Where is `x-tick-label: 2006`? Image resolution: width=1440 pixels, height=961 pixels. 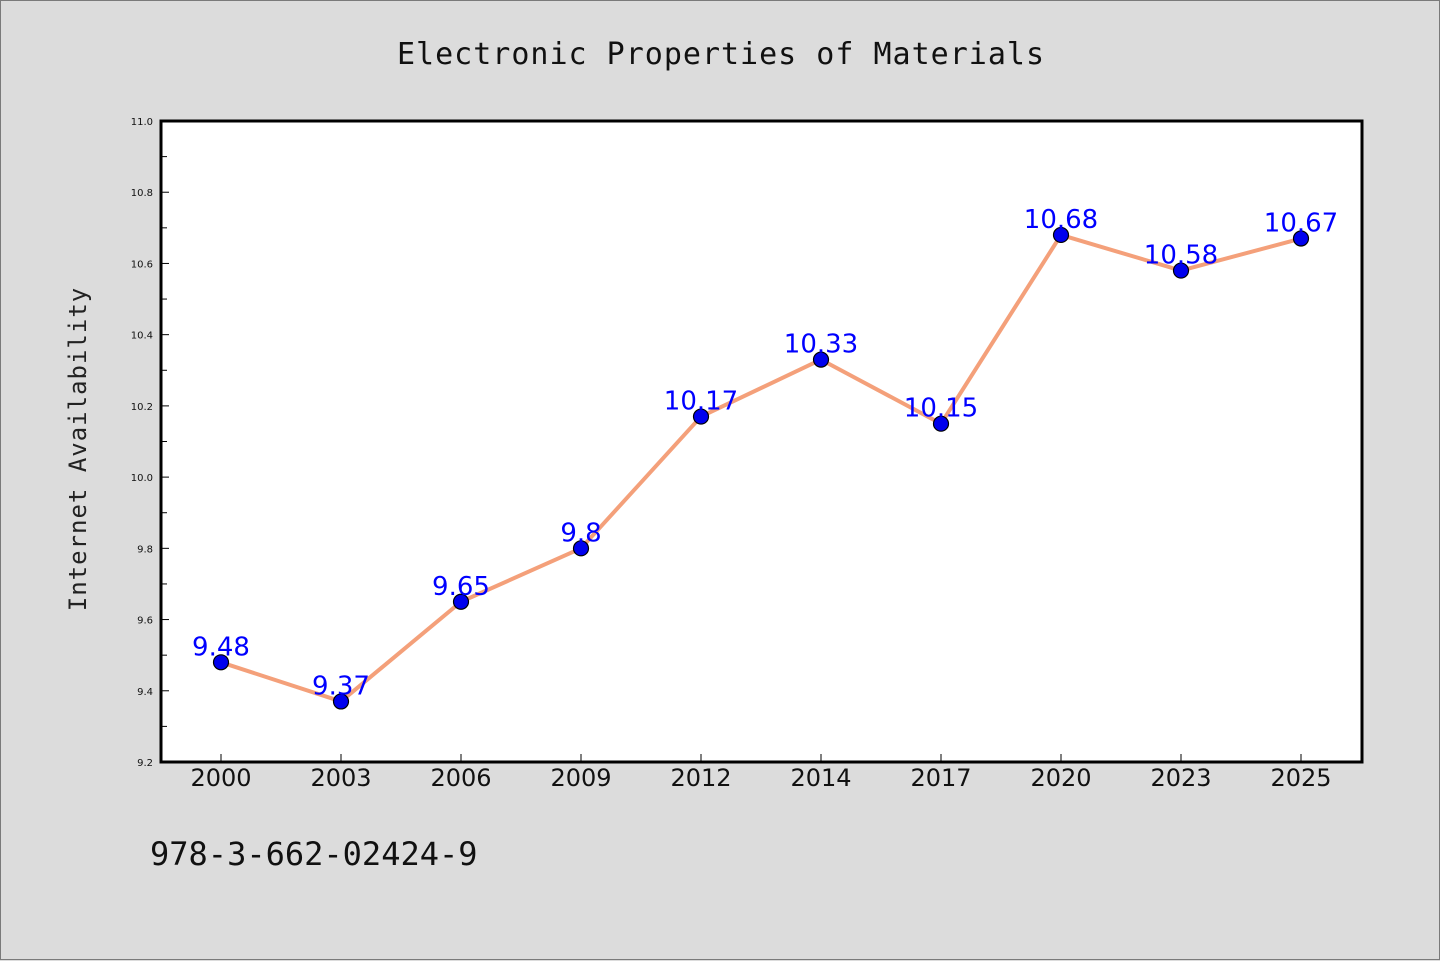
x-tick-label: 2006 is located at coordinates (460, 778).